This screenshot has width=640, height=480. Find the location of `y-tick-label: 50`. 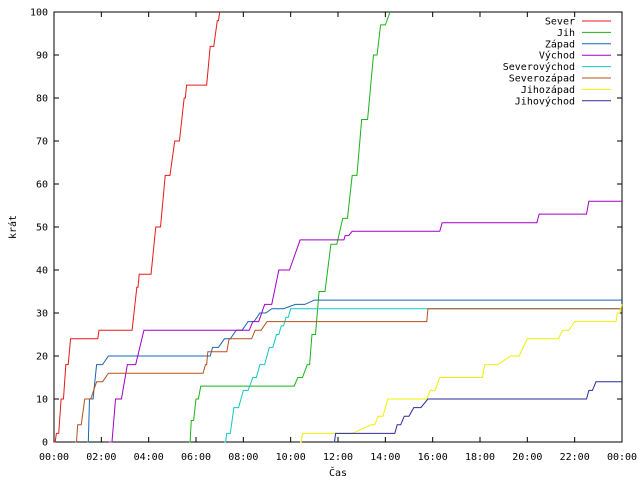

y-tick-label: 50 is located at coordinates (42, 228).